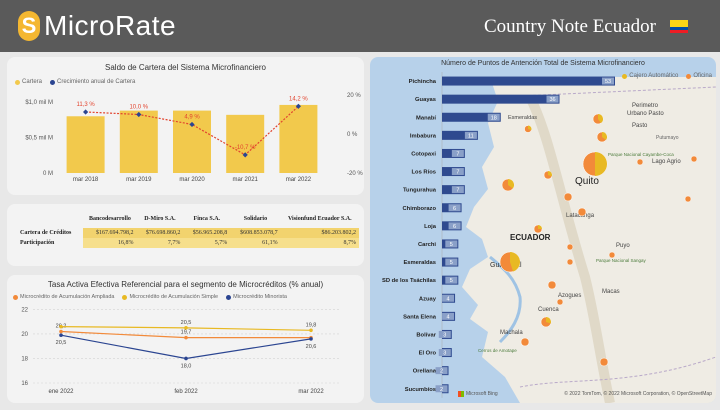 The image size is (720, 410). What do you see at coordinates (24, 359) in the screenshot?
I see `y-tick-label: 18` at bounding box center [24, 359].